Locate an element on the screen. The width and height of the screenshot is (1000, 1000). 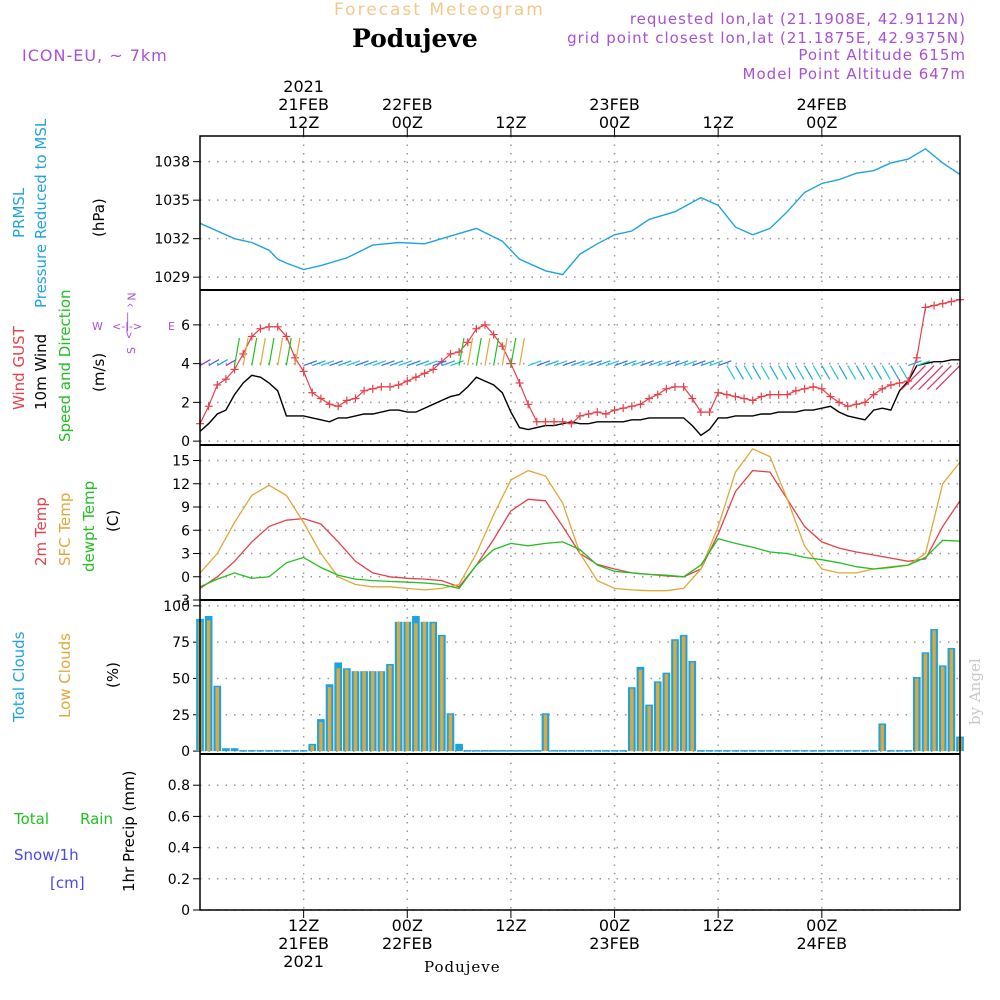
temp-series-line is located at coordinates (580, 564).